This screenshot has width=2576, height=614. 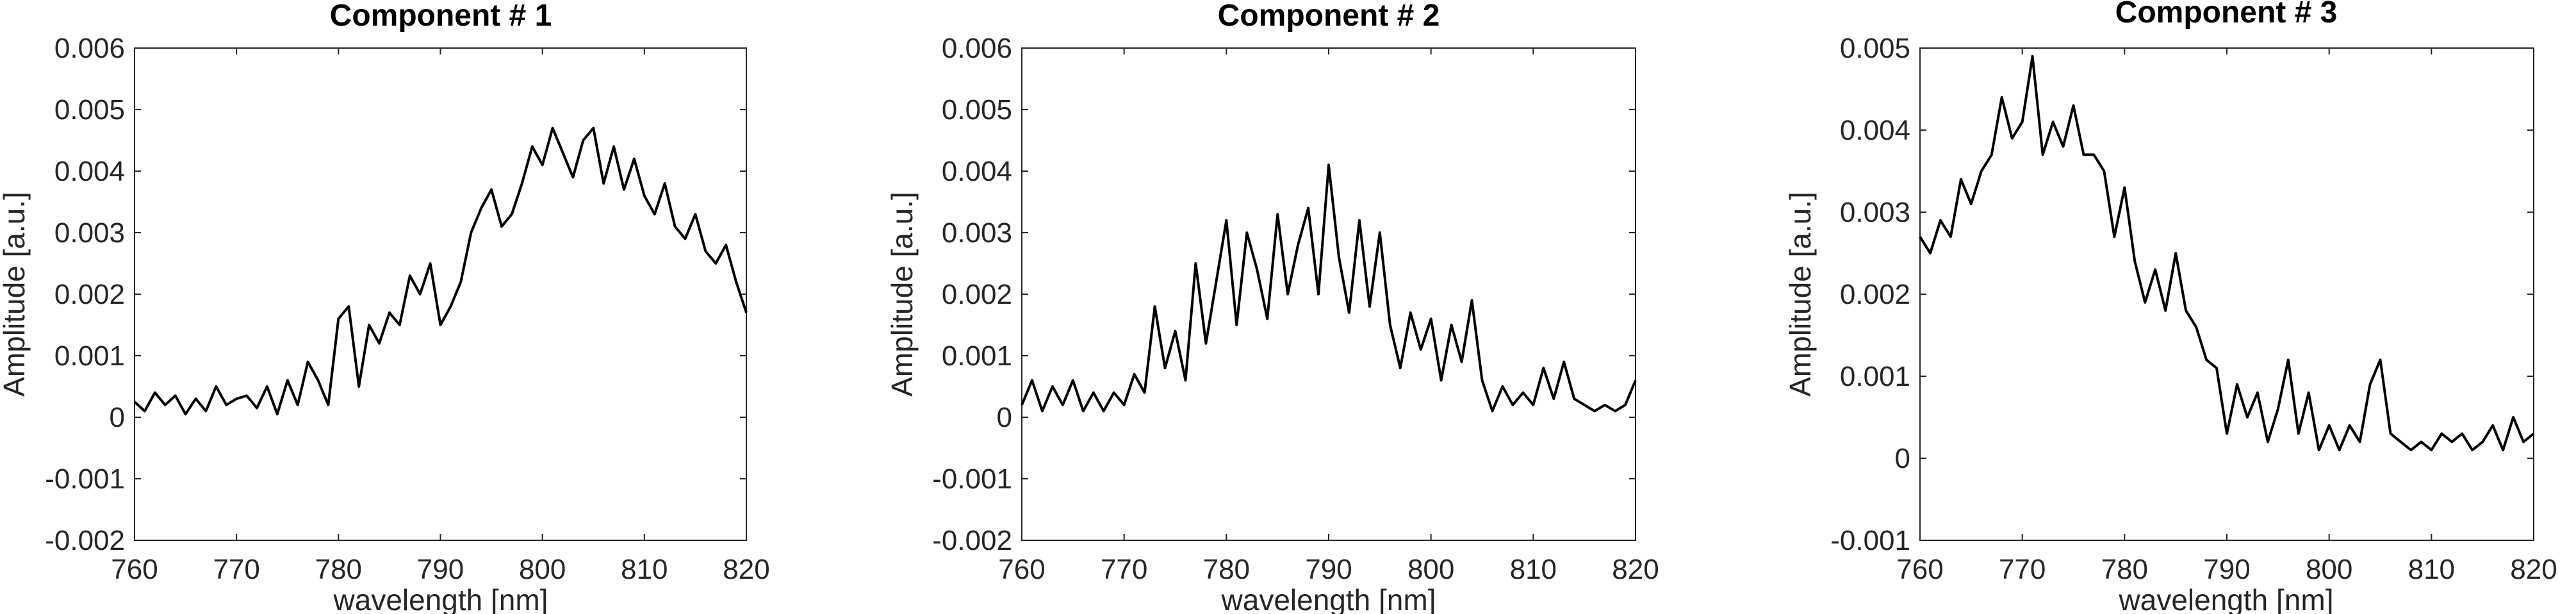 What do you see at coordinates (2226, 14) in the screenshot?
I see `chart-title: Component # 3` at bounding box center [2226, 14].